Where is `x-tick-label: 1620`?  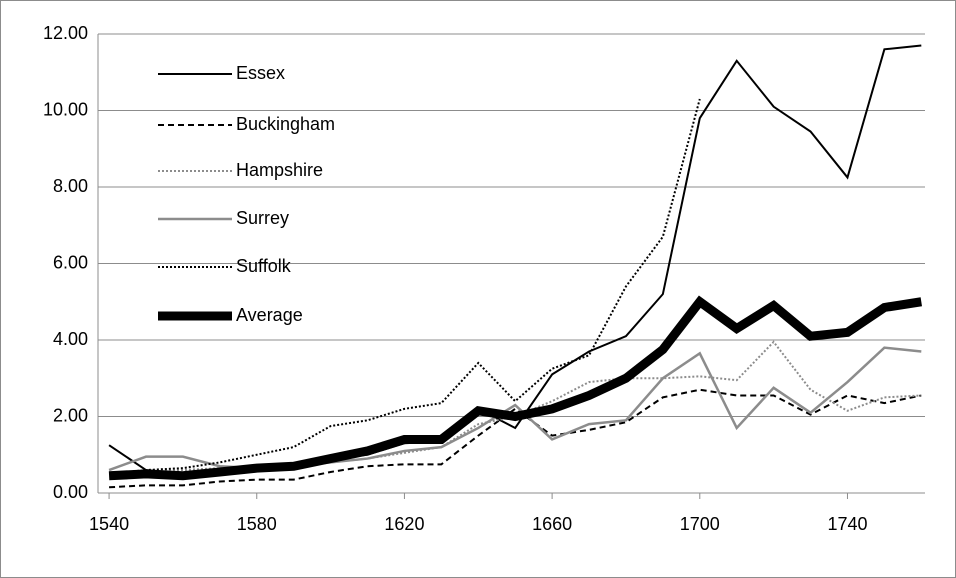
x-tick-label: 1620 is located at coordinates (404, 524).